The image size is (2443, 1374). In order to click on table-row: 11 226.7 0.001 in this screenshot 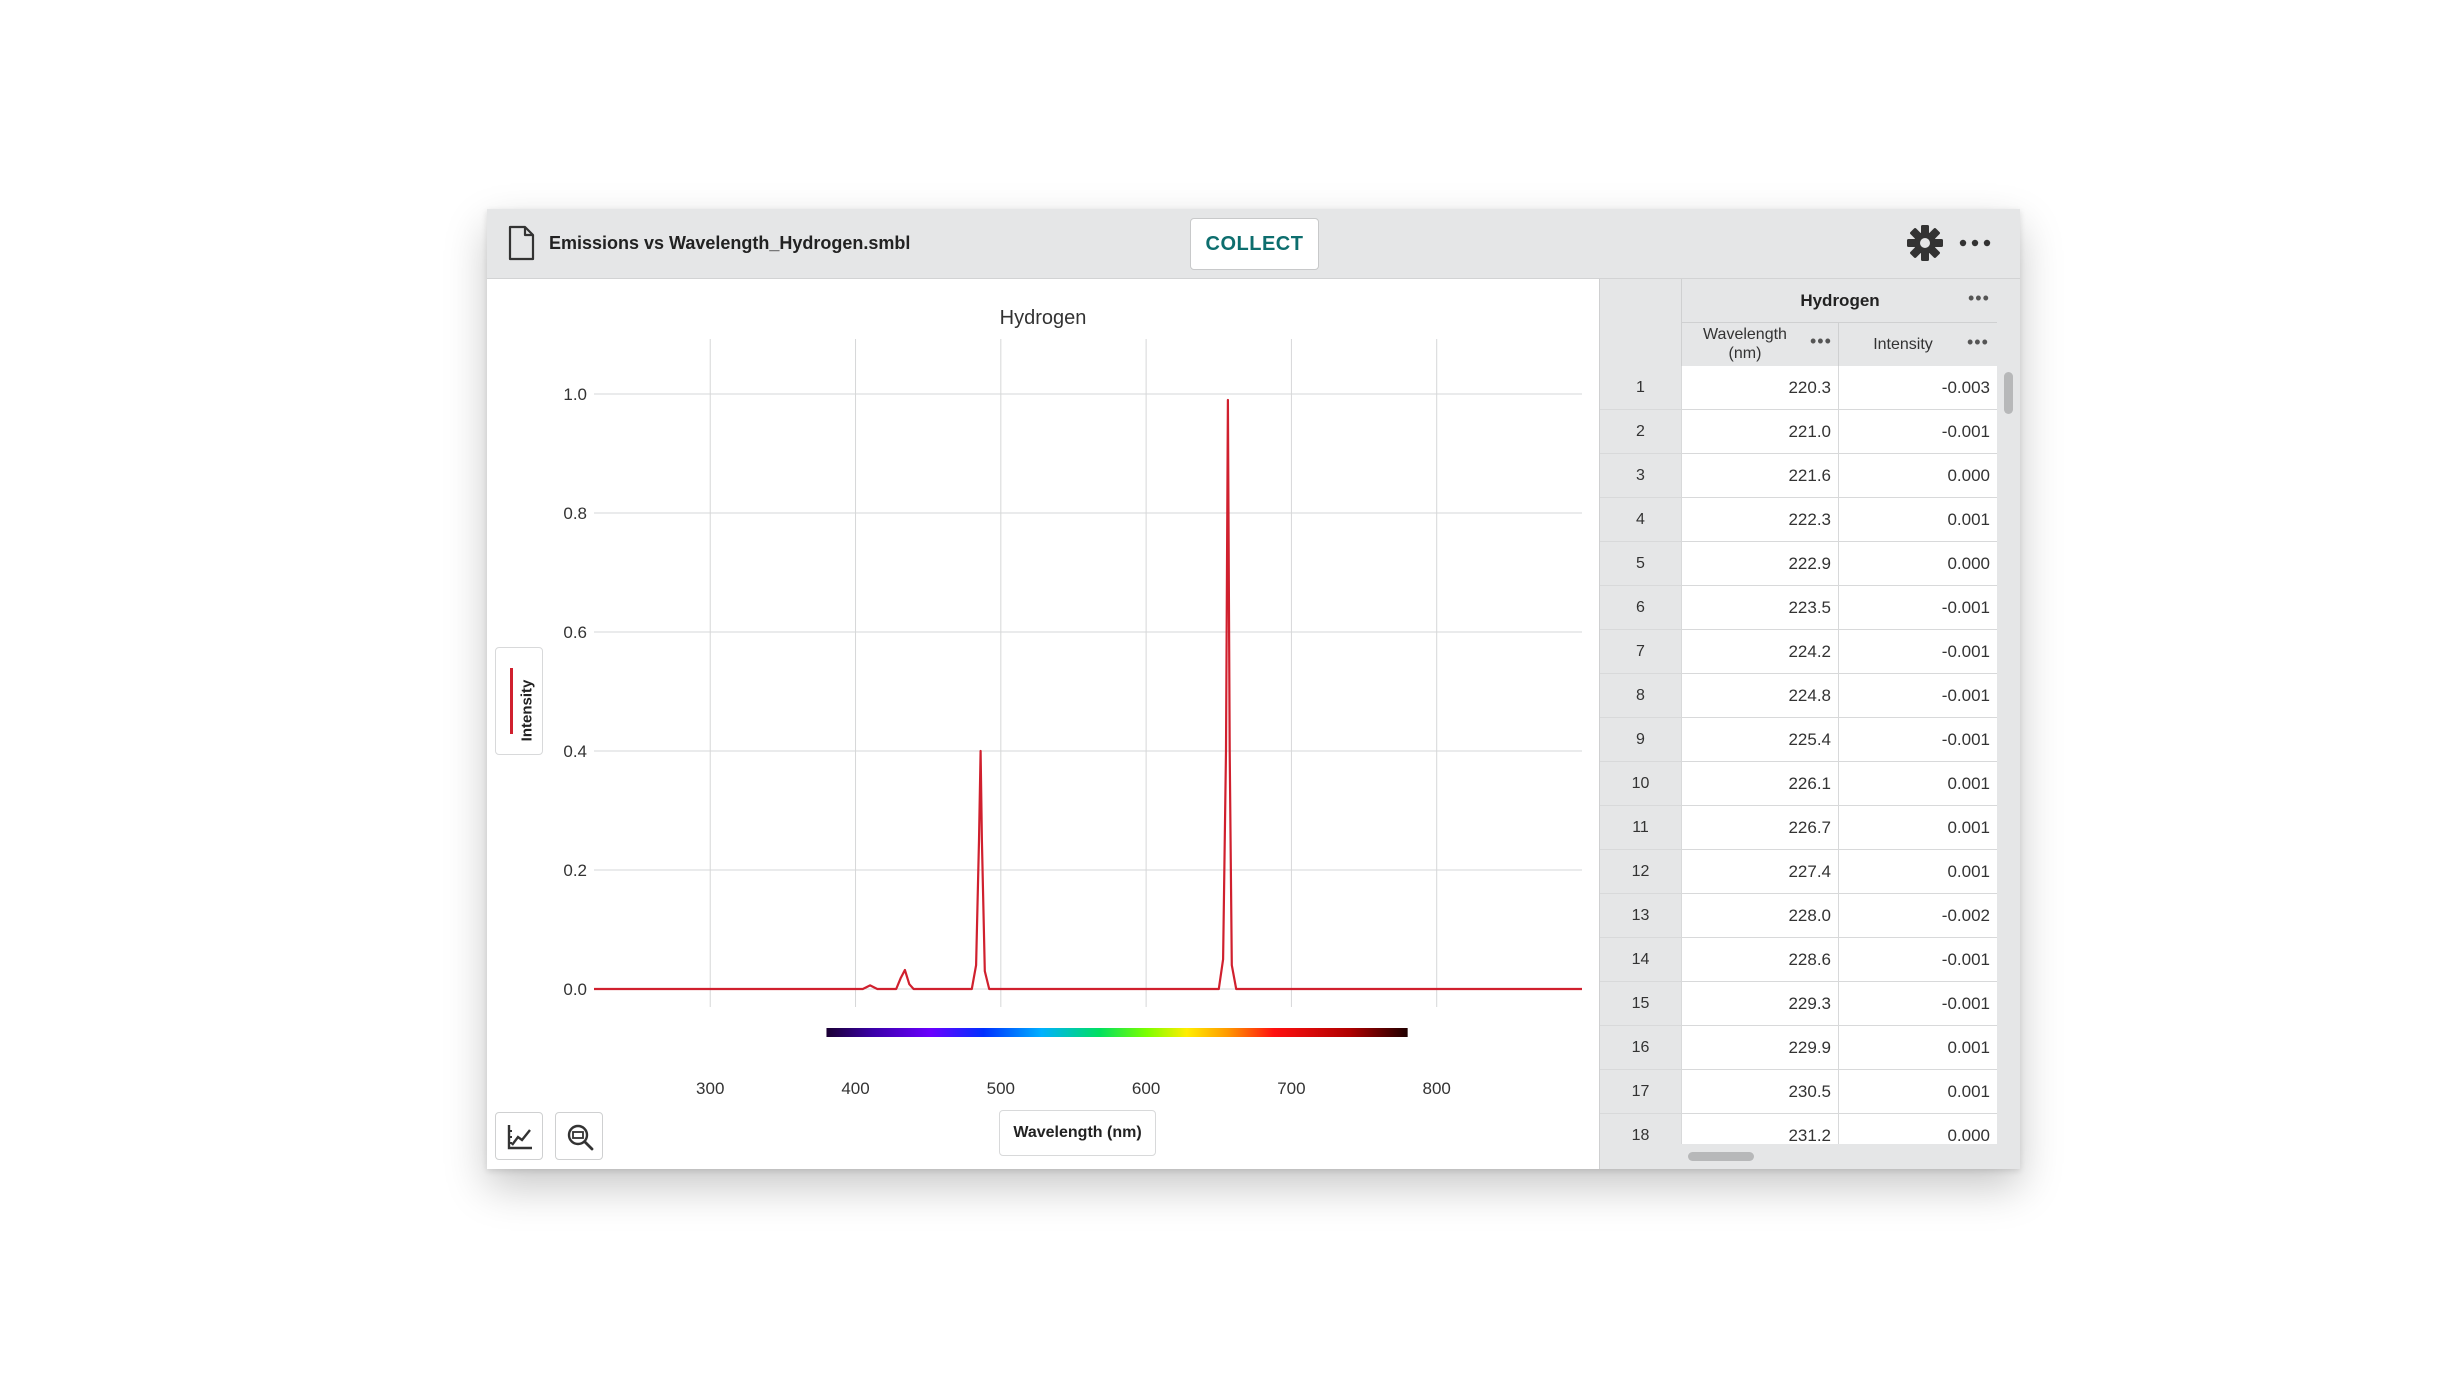, I will do `click(1798, 828)`.